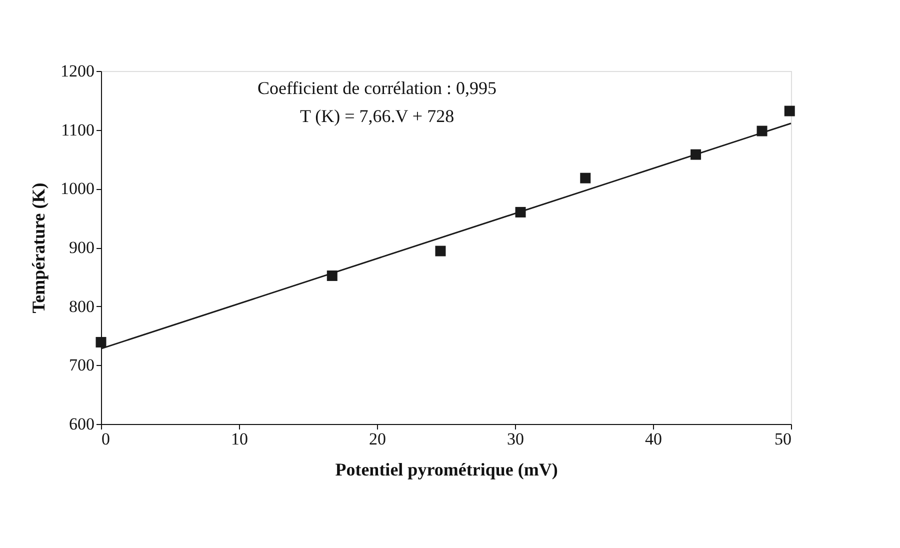  I want to click on x-tick-label: 50, so click(783, 439).